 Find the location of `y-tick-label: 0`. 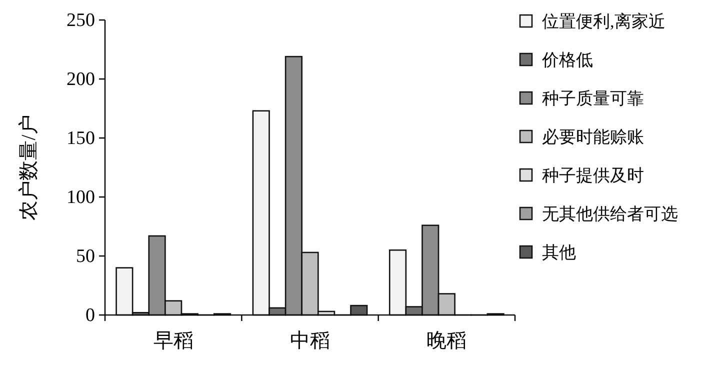

y-tick-label: 0 is located at coordinates (90, 315).